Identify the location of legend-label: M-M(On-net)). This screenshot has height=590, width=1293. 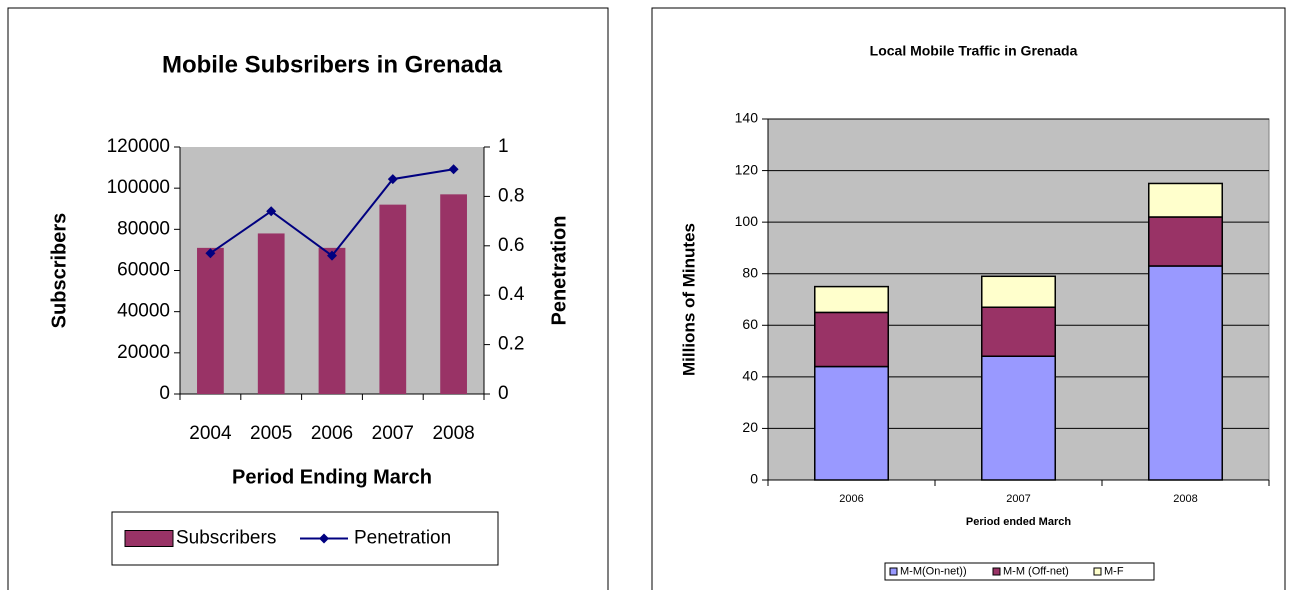
(933, 571).